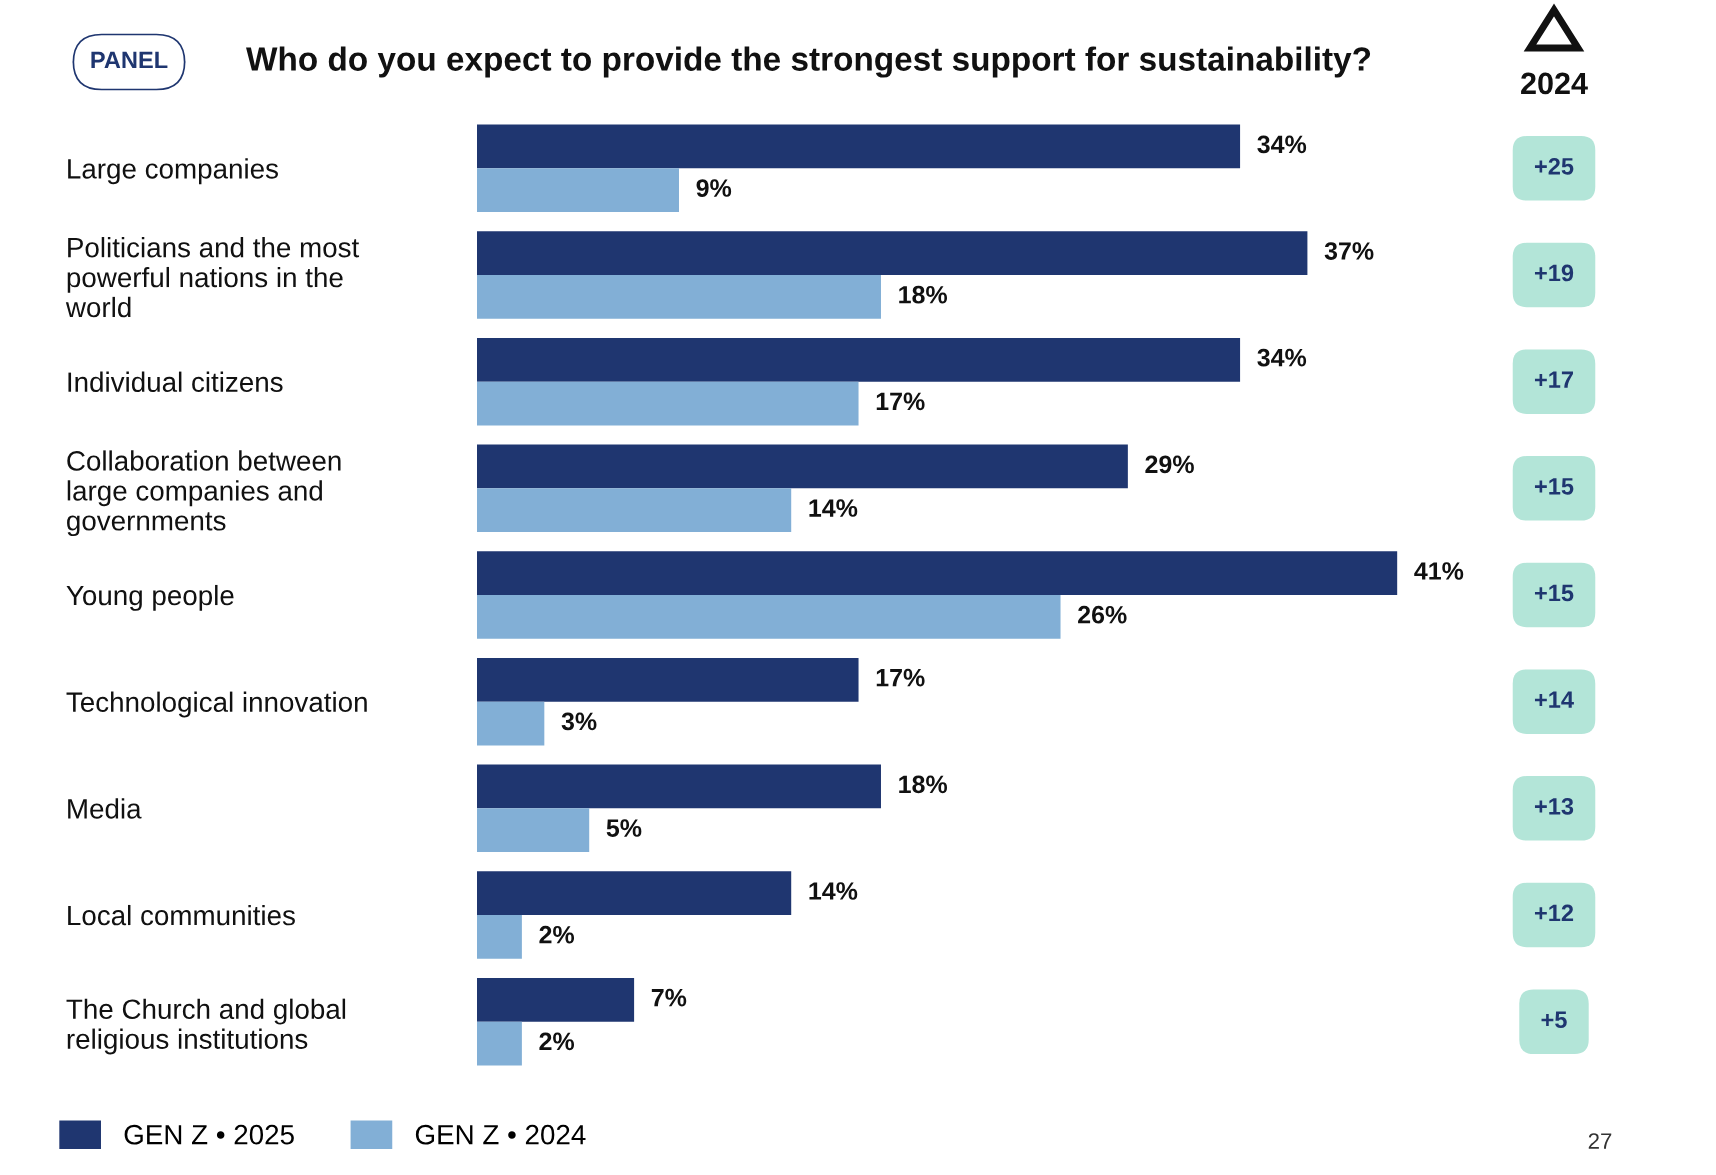 This screenshot has width=1716, height=1175. What do you see at coordinates (1554, 1019) in the screenshot?
I see `text: +5` at bounding box center [1554, 1019].